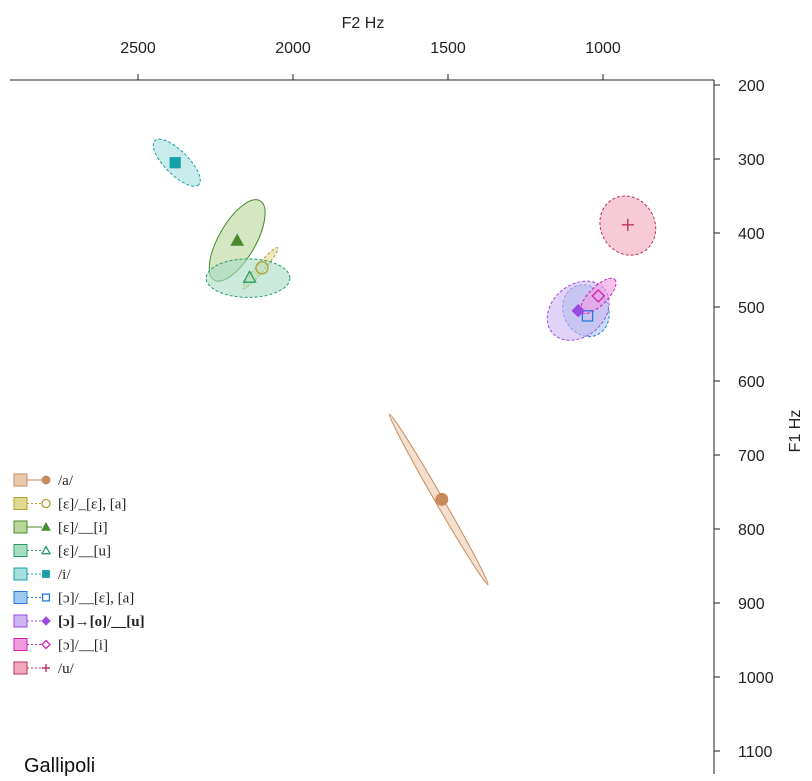 This screenshot has width=812, height=781. I want to click on legend-label: [ɛ]/__[i], so click(83, 528).